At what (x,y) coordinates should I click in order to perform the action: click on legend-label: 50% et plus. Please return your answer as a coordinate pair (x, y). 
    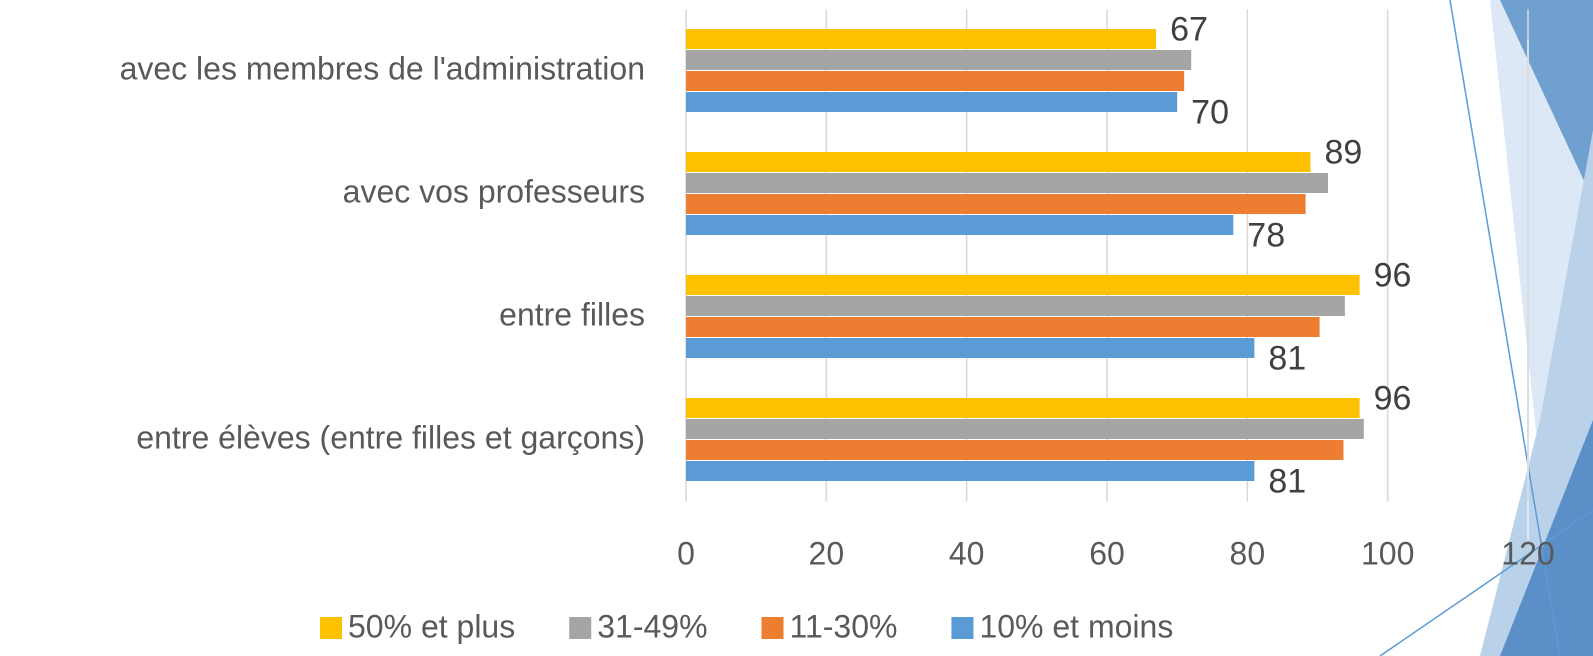
    Looking at the image, I should click on (431, 626).